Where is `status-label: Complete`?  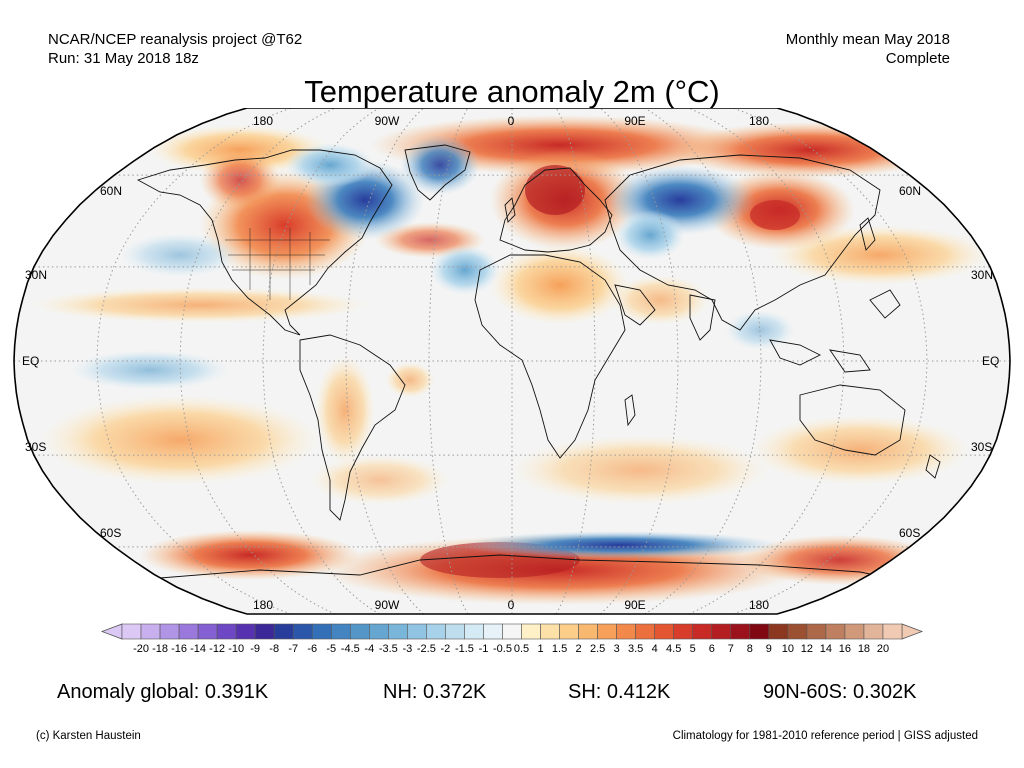 status-label: Complete is located at coordinates (917, 58).